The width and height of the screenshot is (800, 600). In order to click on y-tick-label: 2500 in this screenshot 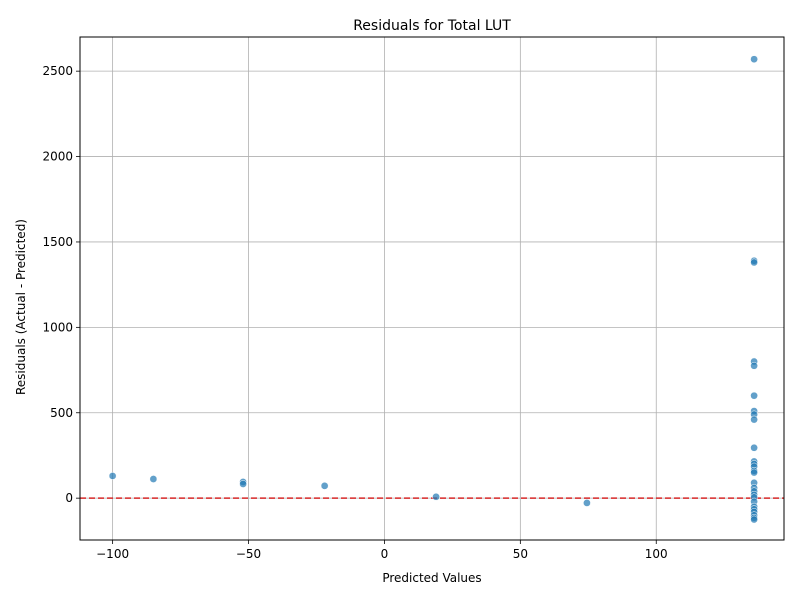, I will do `click(57, 71)`.